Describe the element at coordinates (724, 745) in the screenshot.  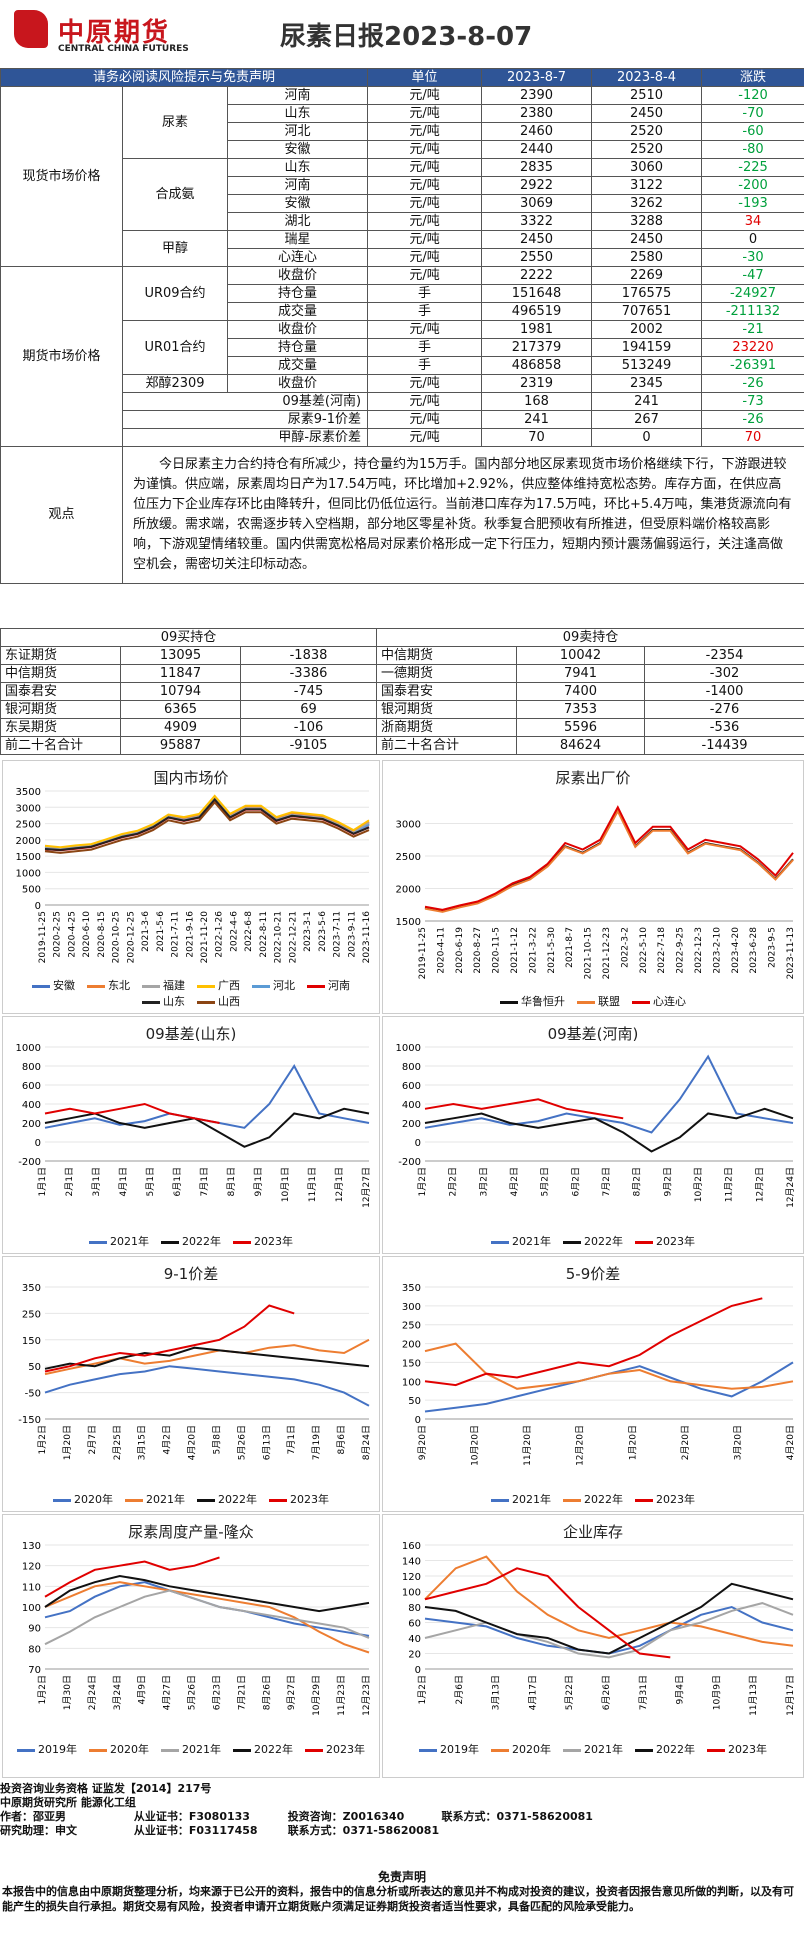
I see `holding-change: -14439` at that location.